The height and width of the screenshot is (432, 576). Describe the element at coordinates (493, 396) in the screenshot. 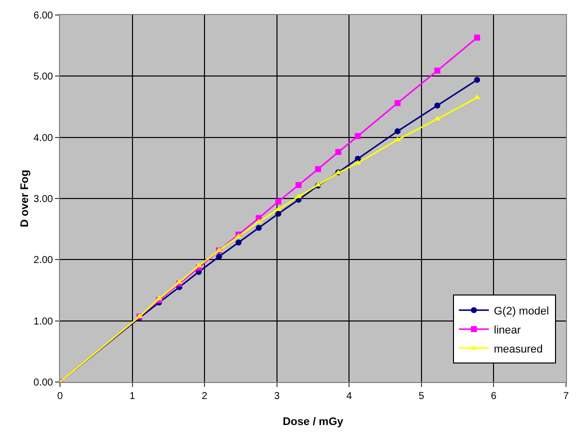

I see `x-tick-label: 6` at that location.